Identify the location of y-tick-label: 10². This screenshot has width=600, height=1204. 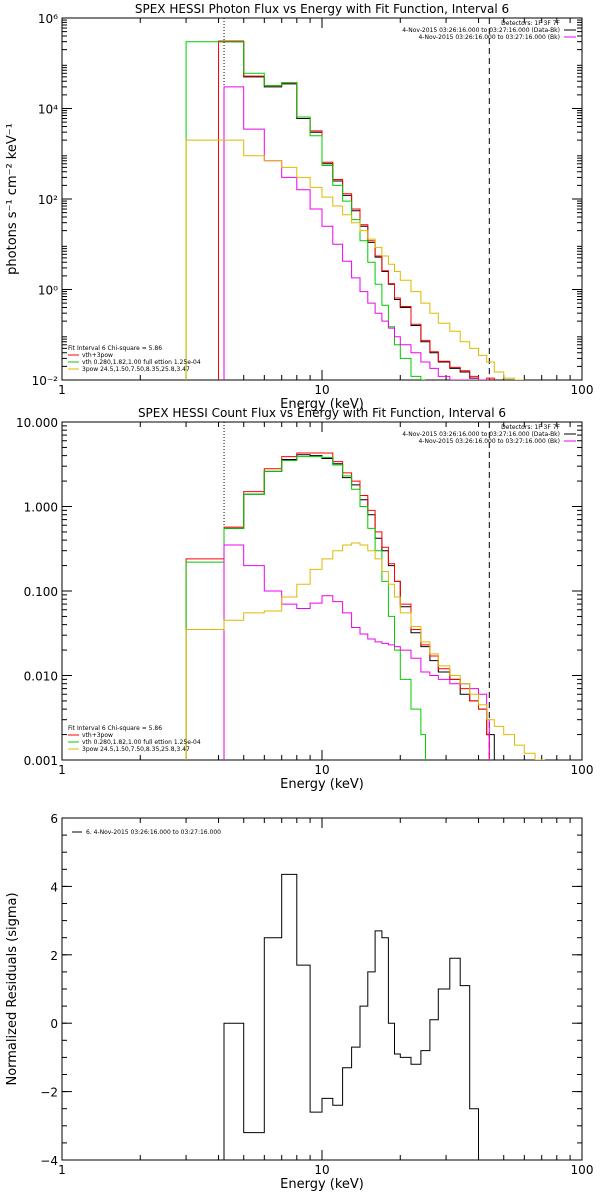
(48, 200).